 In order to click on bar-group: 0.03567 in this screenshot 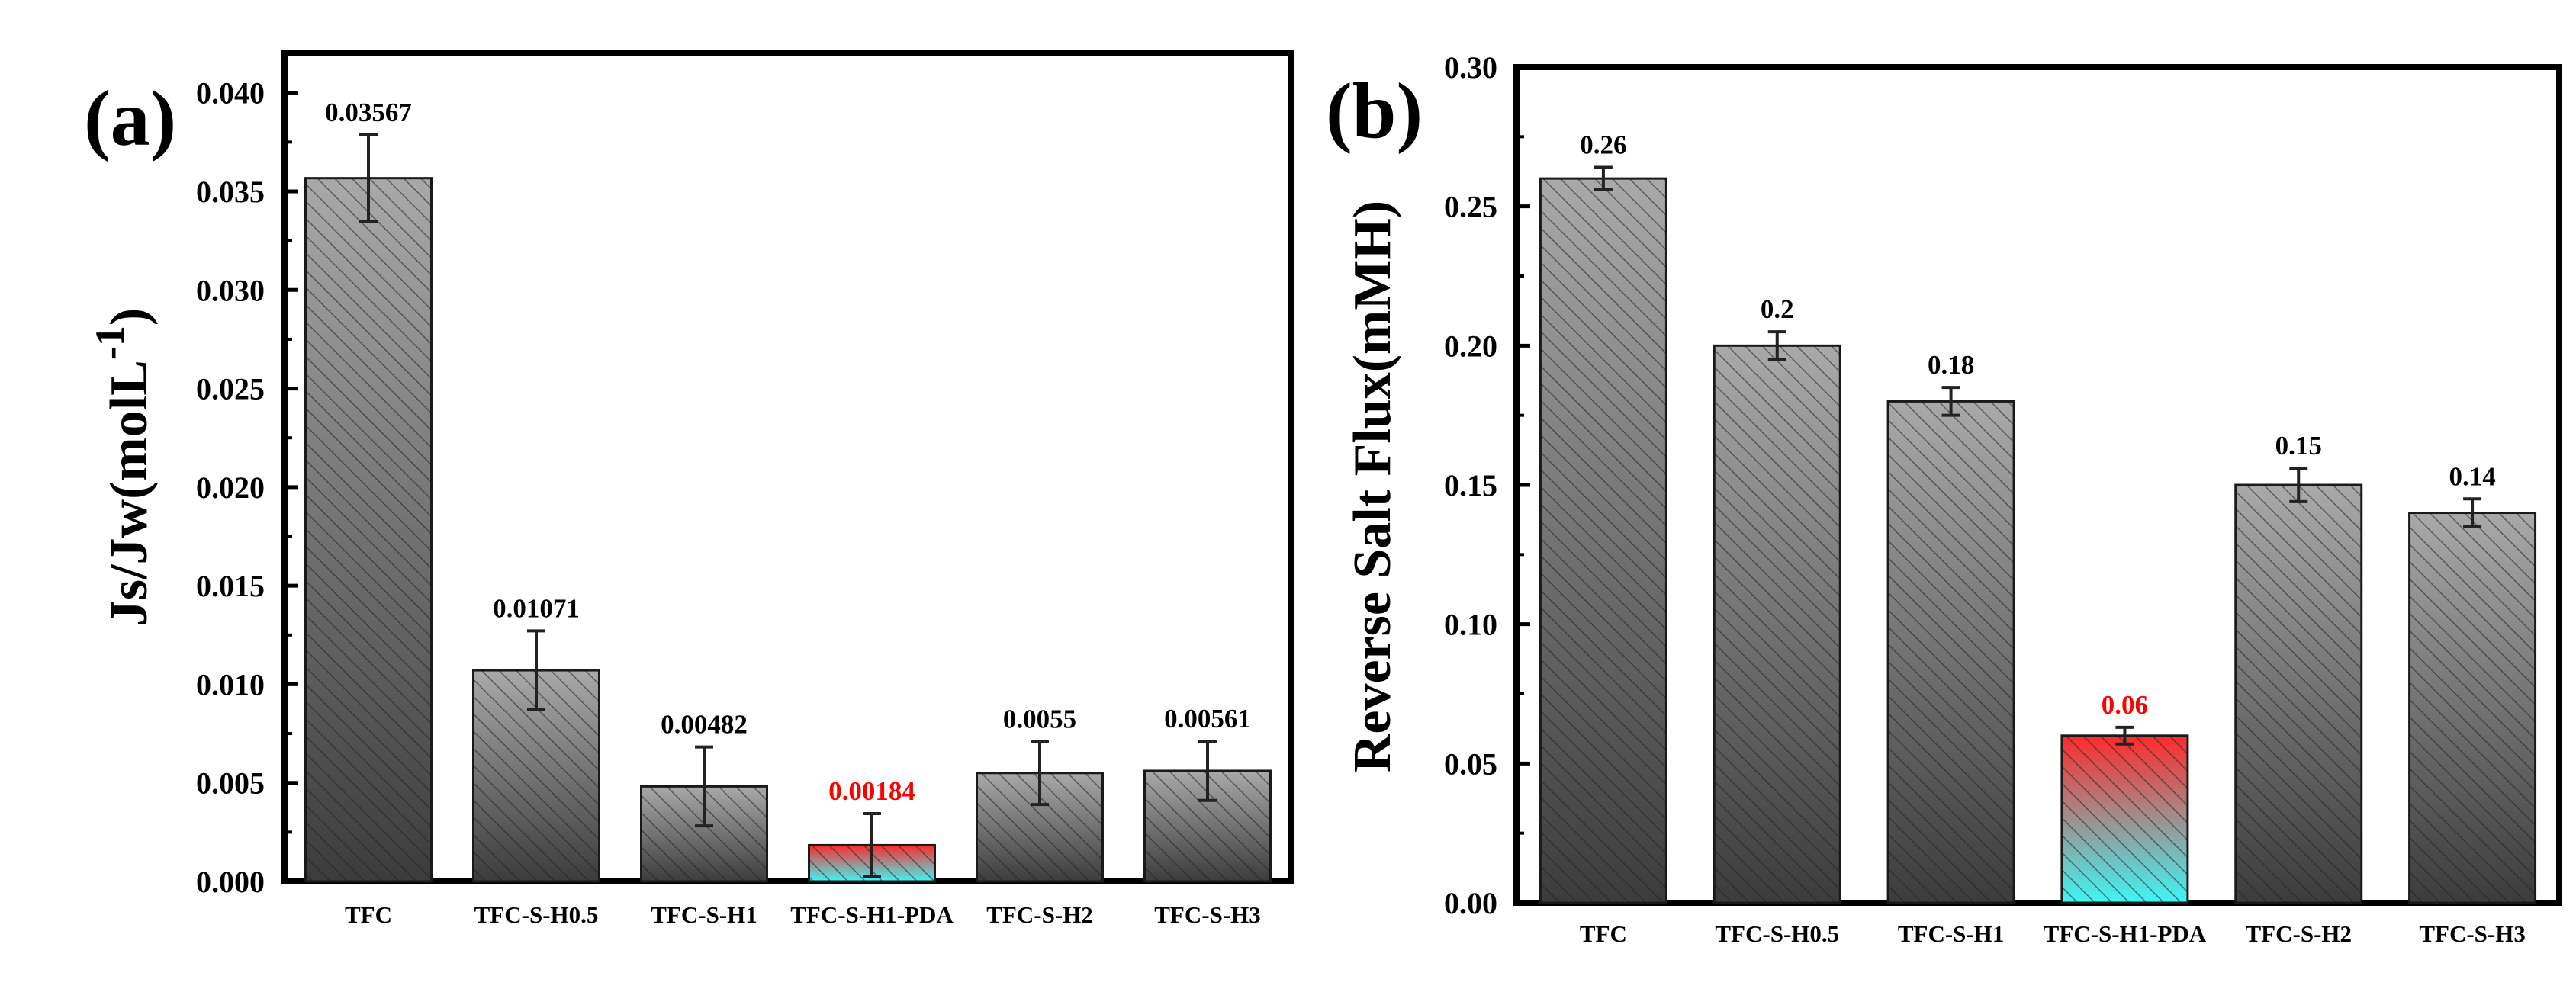, I will do `click(368, 491)`.